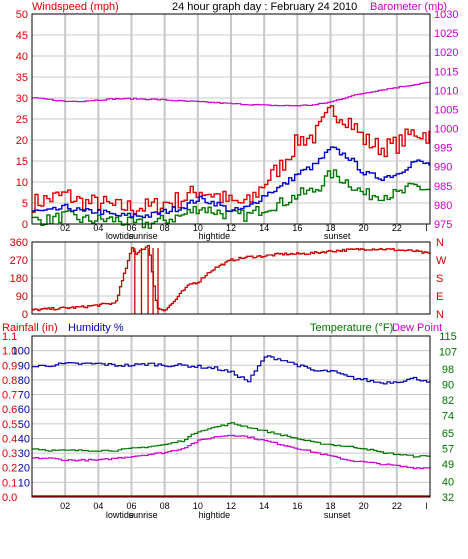  What do you see at coordinates (9, 410) in the screenshot?
I see `rainfall-tick-label: 0.6` at bounding box center [9, 410].